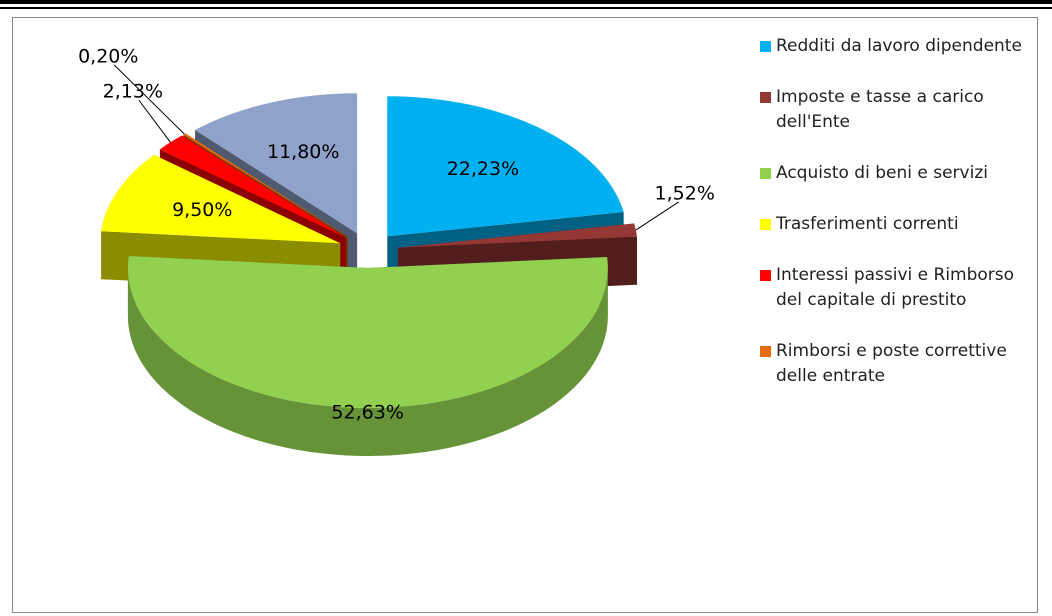  I want to click on legend-item: Redditi da lavoro dipendente, so click(901, 46).